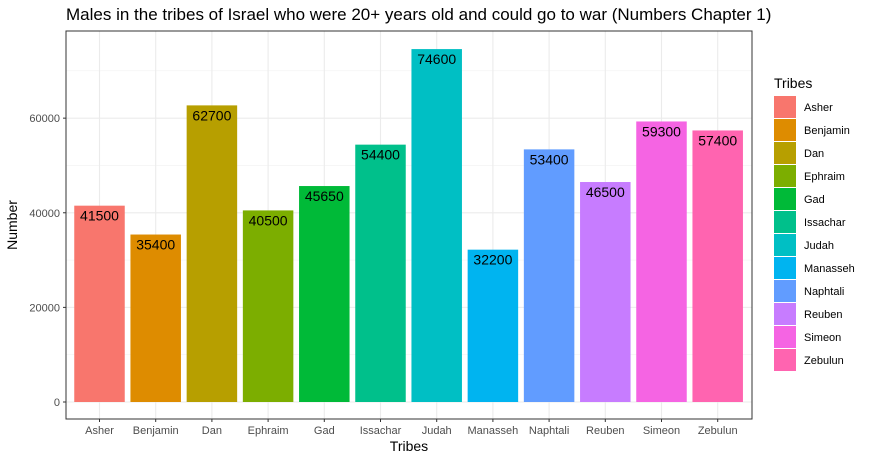 The image size is (876, 461). What do you see at coordinates (605, 192) in the screenshot?
I see `data-label-reuben: 46500` at bounding box center [605, 192].